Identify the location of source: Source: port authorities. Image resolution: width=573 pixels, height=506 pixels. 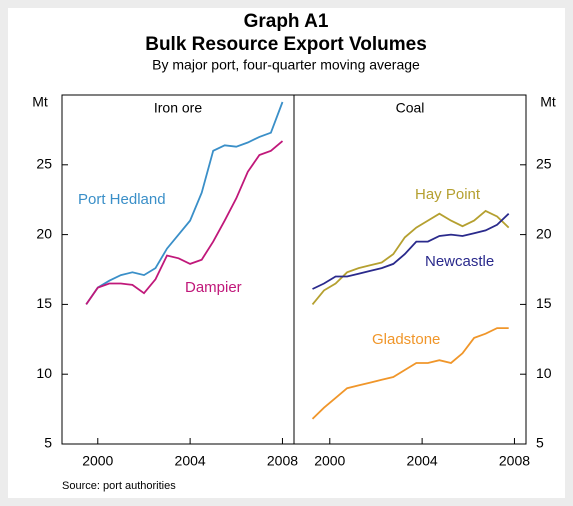
(119, 486).